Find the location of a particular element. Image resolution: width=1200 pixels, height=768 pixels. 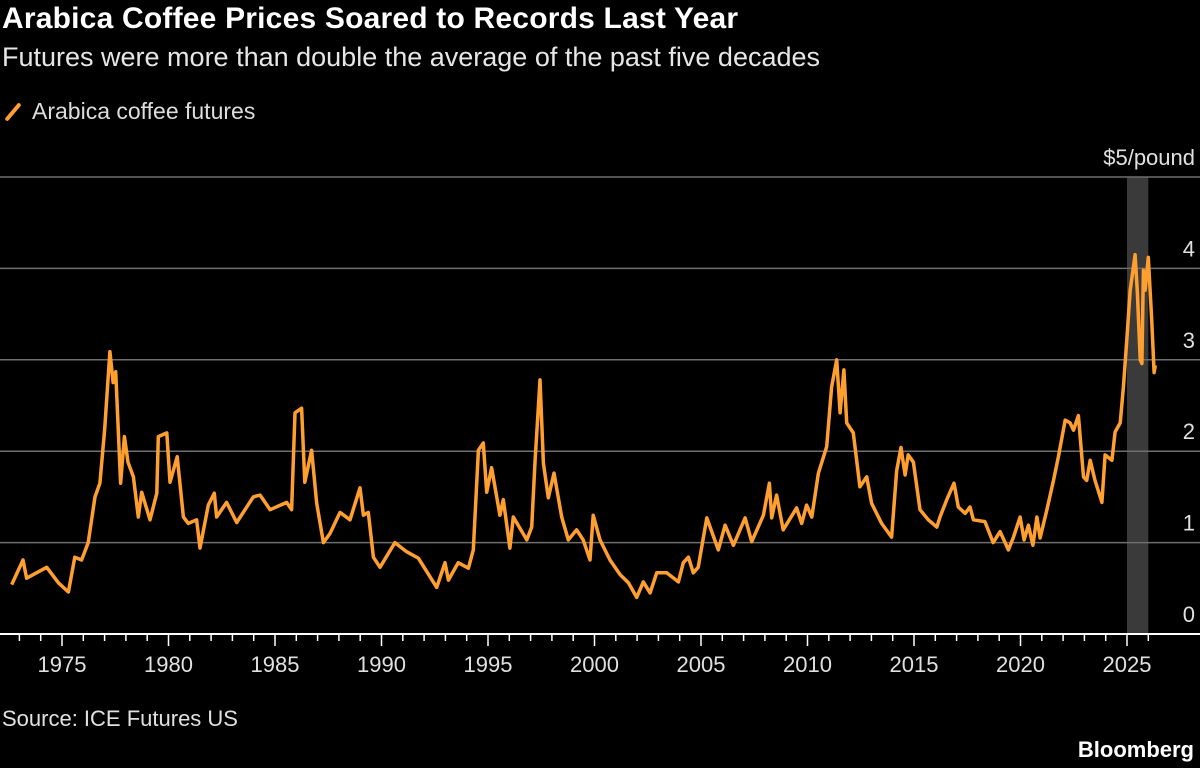

x-tick-label: 1990 is located at coordinates (381, 664).